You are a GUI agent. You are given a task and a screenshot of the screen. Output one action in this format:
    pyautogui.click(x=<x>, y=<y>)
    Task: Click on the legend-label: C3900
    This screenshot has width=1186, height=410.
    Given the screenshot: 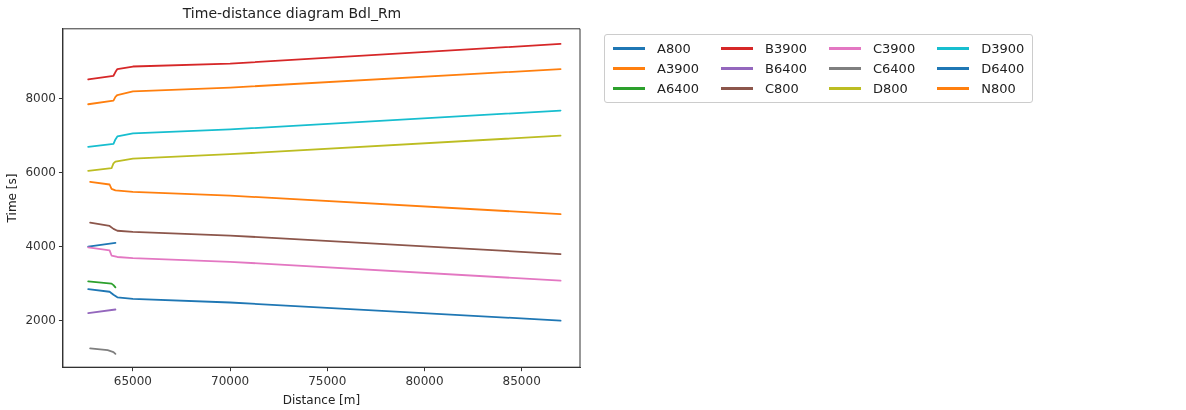 What is the action you would take?
    pyautogui.click(x=894, y=48)
    